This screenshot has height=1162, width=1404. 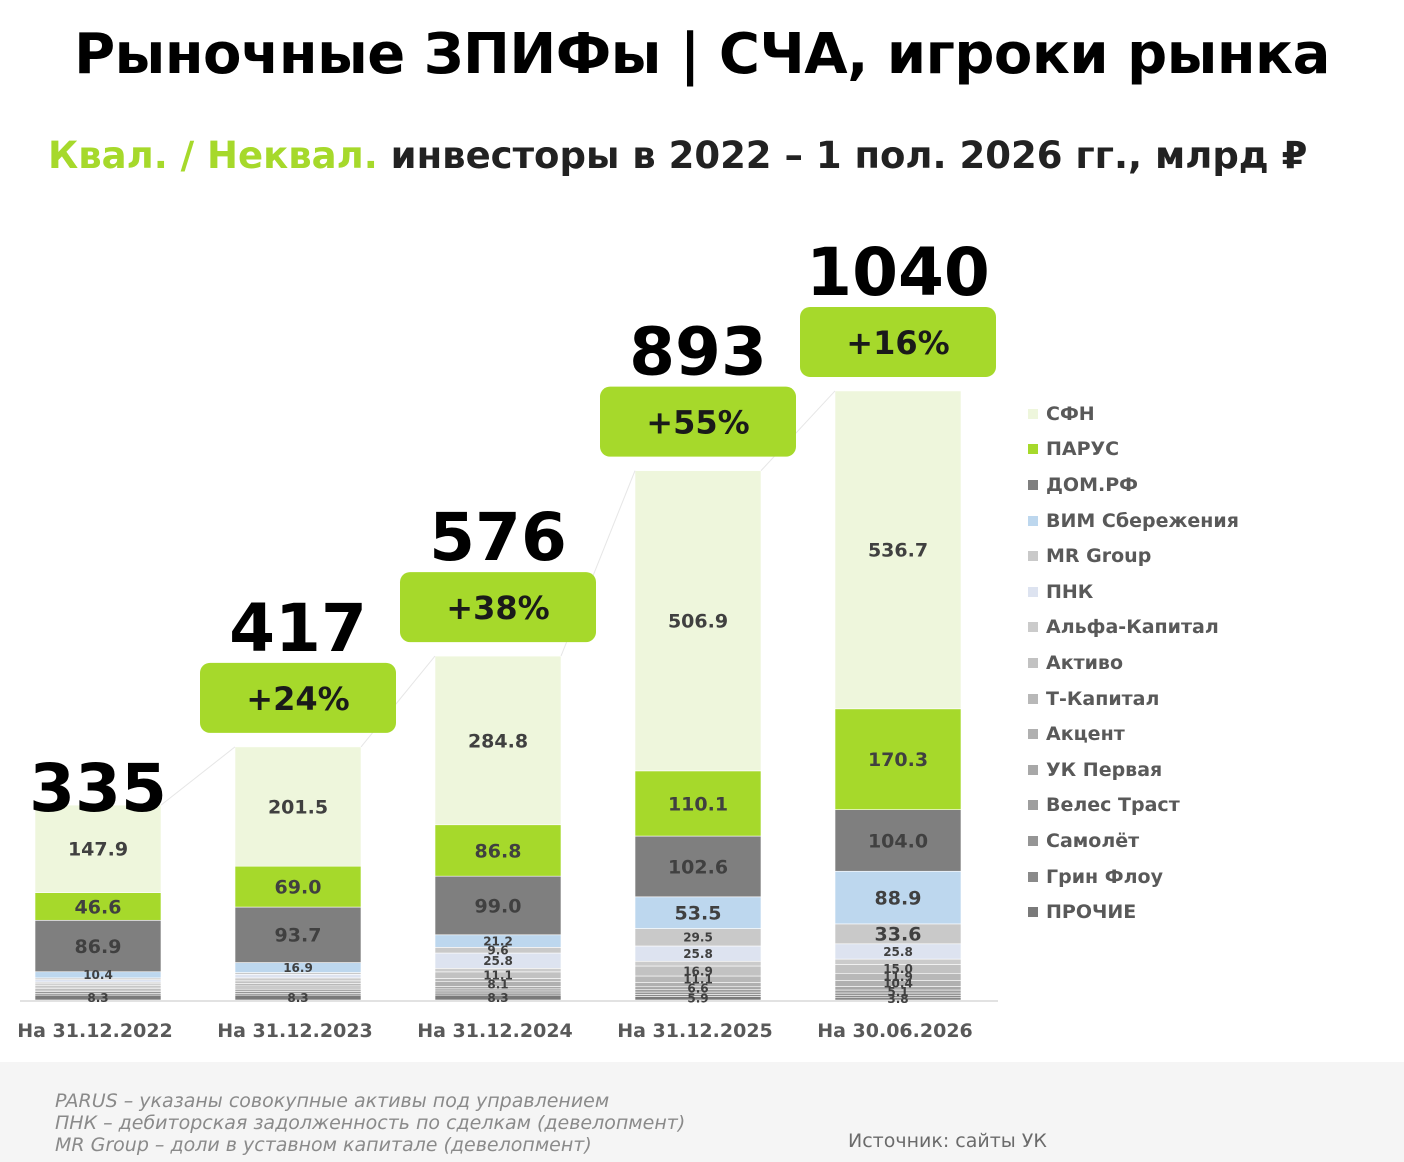 I want to click on bar-value-label: 33.6, so click(x=898, y=935).